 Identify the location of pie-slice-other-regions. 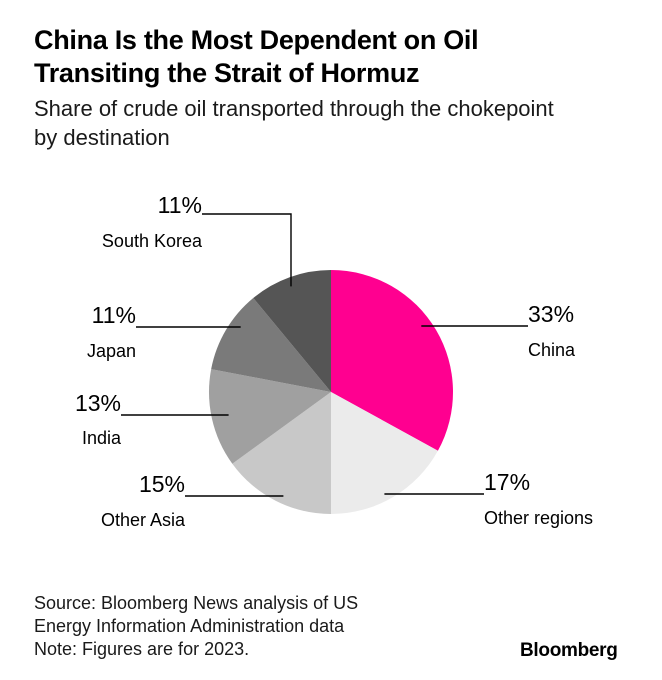
(384, 453).